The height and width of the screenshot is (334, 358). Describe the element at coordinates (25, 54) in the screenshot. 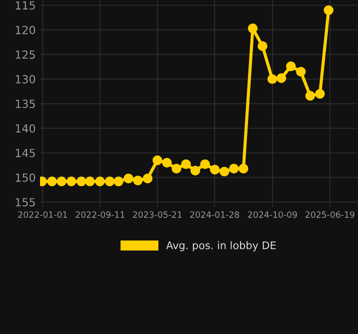

I see `y-tick-label: 125` at that location.